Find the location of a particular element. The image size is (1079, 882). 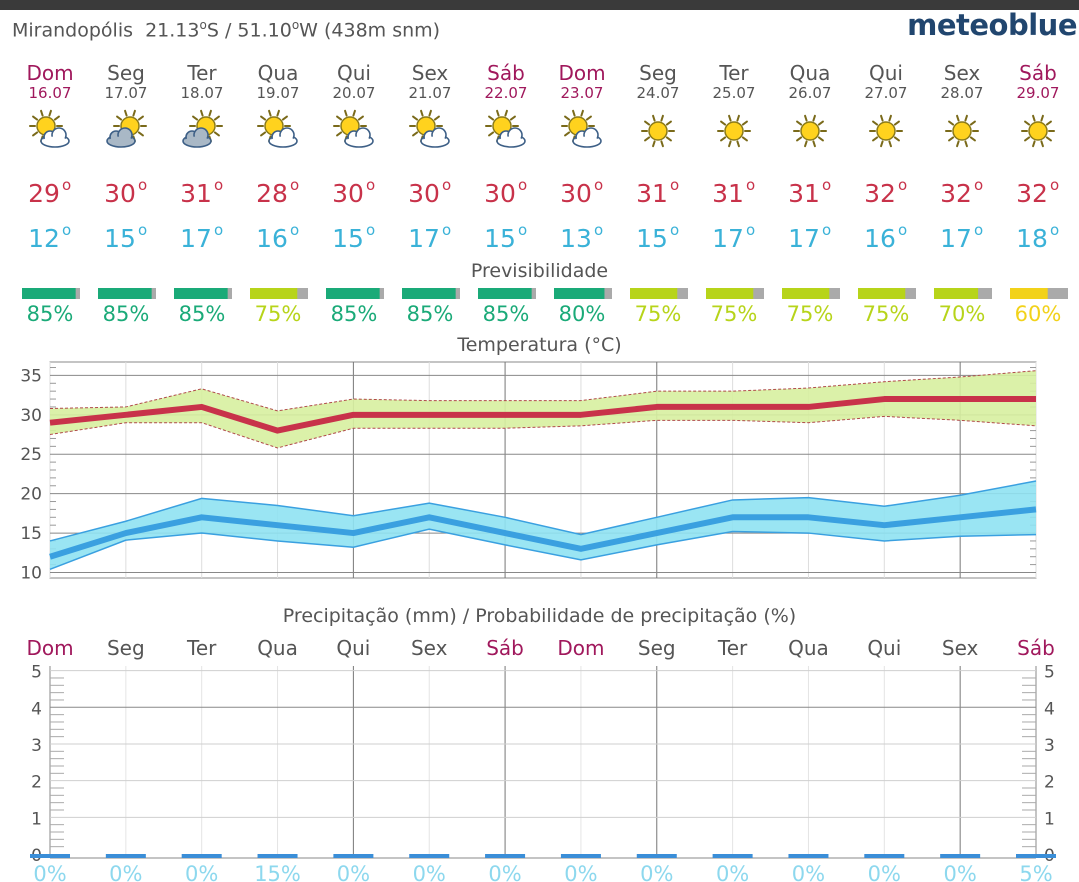

y-tick-label-left: 4 is located at coordinates (36, 709).